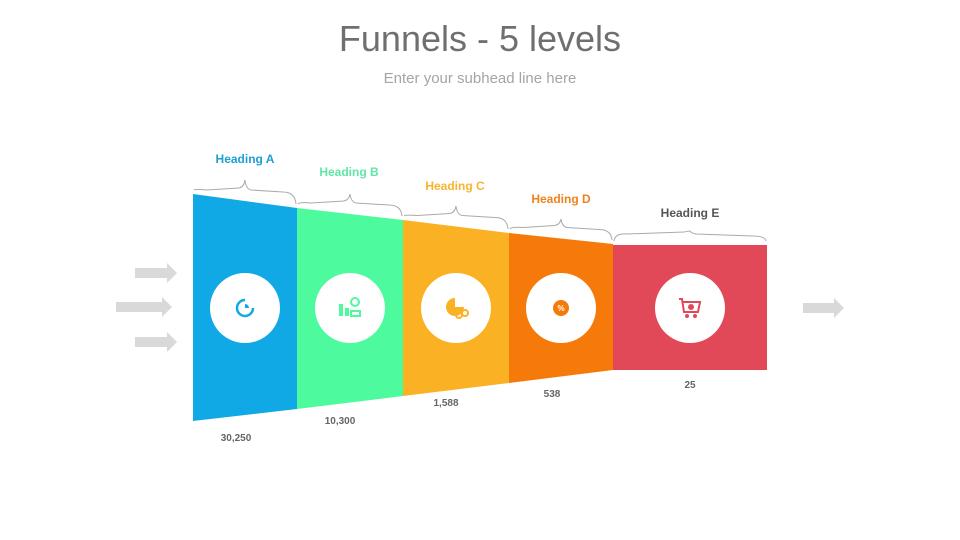 This screenshot has width=960, height=540. What do you see at coordinates (561, 296) in the screenshot?
I see `funnel-stage-d: % Heading D 538` at bounding box center [561, 296].